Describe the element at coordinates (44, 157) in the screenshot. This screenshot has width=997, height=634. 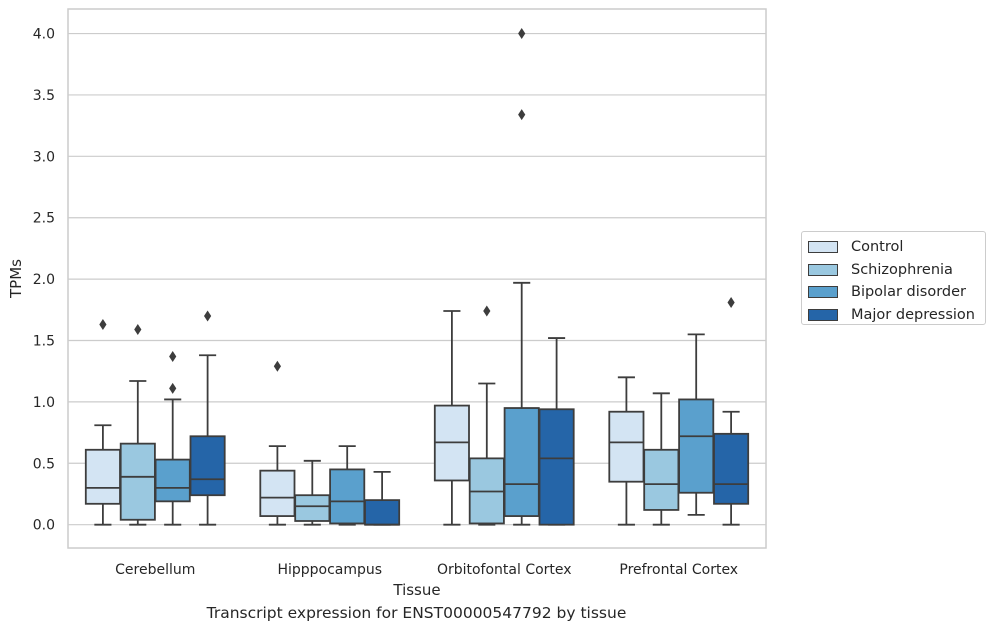
I see `y-tick-label: 3.0` at that location.